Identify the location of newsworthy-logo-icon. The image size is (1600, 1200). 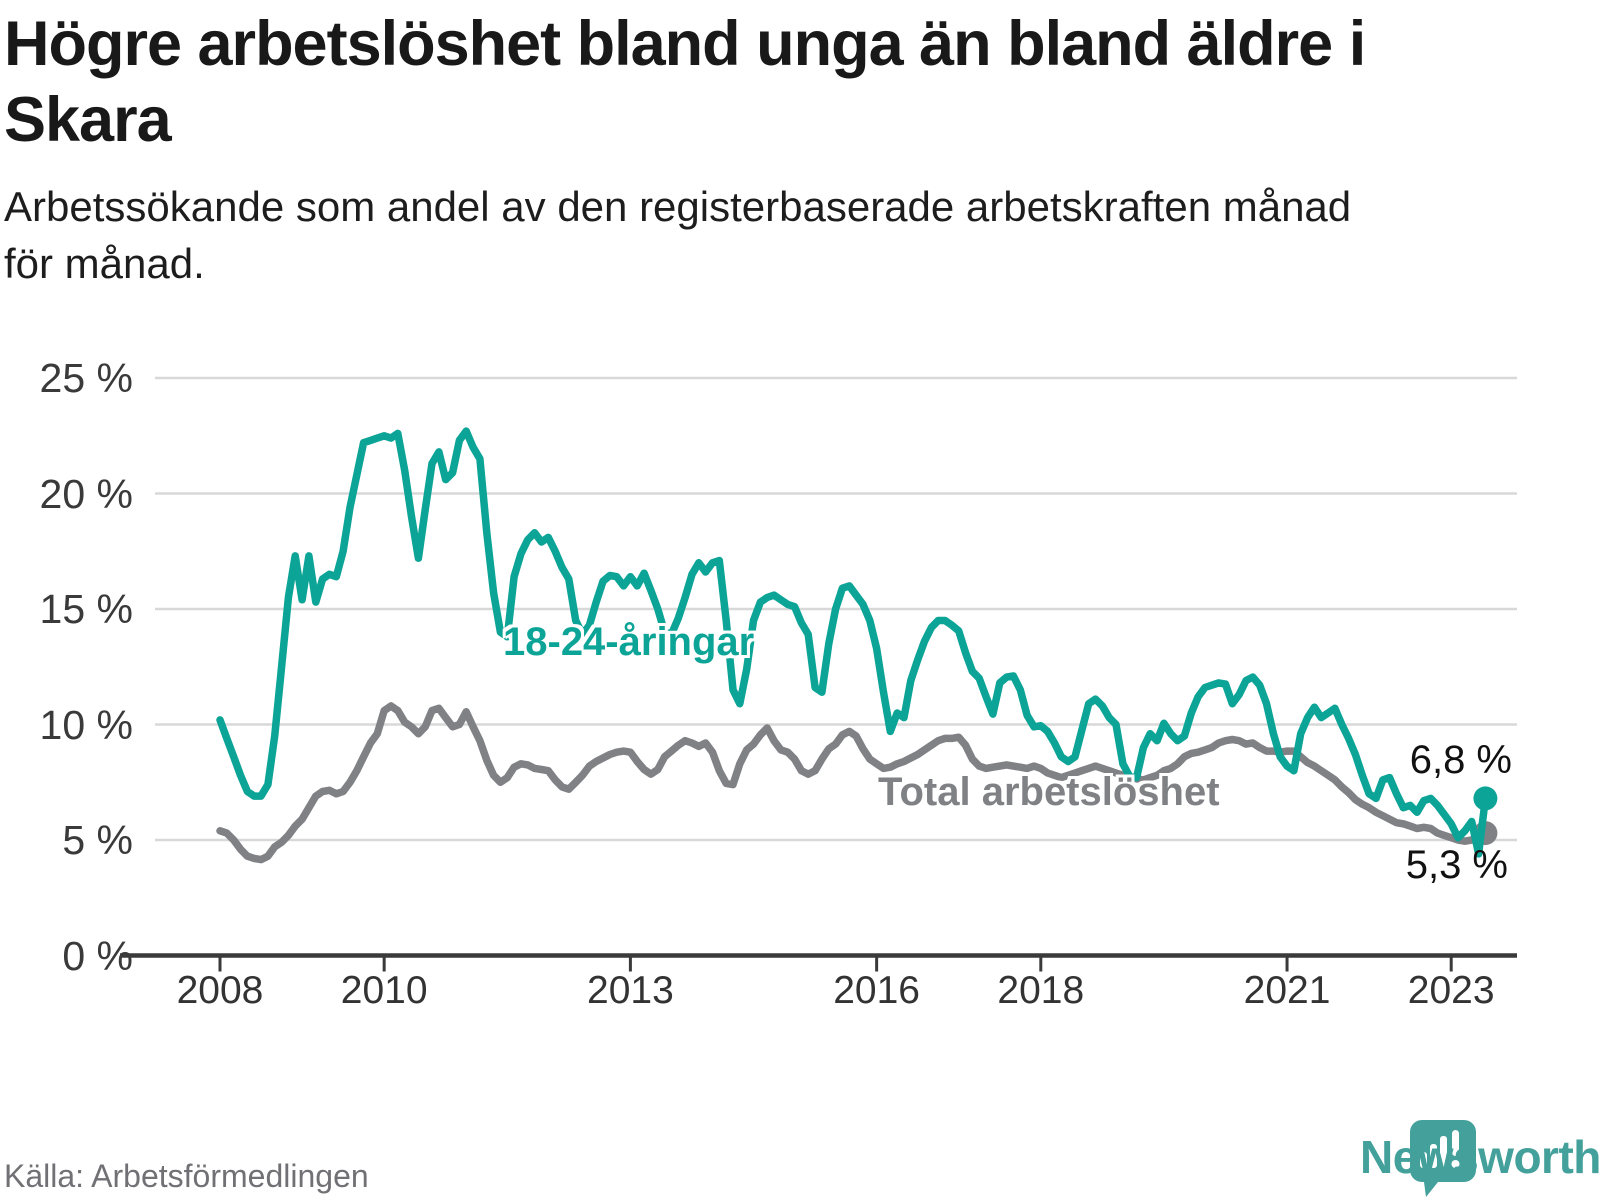
(1443, 1158).